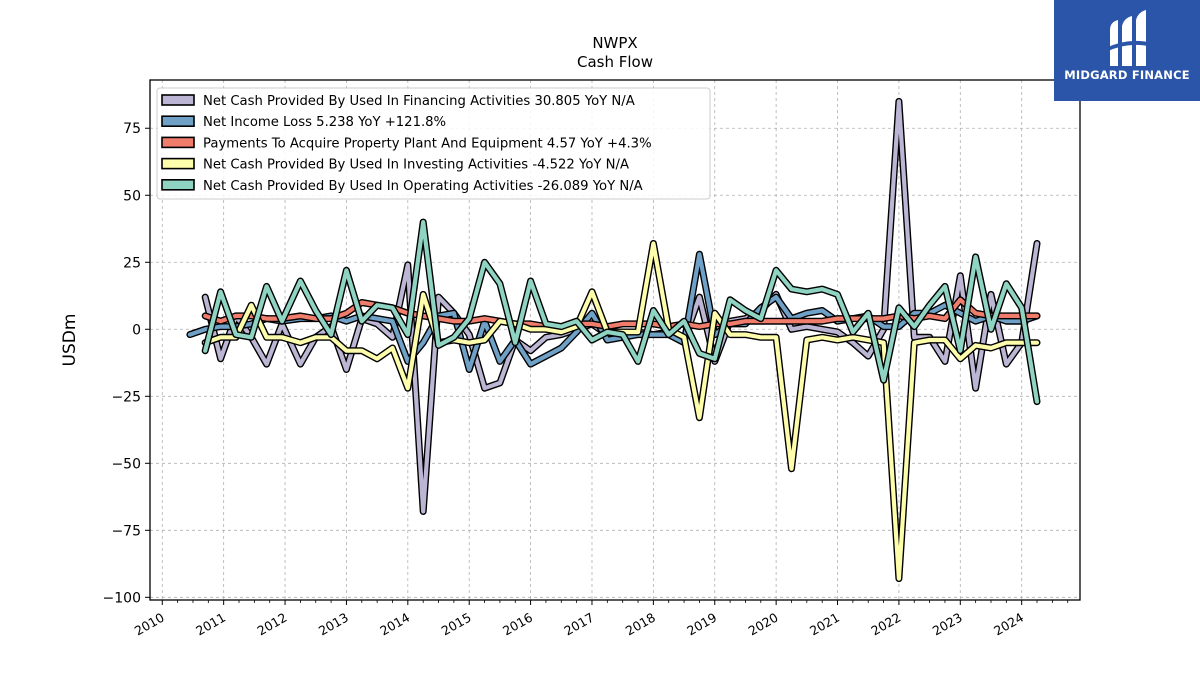  What do you see at coordinates (578, 624) in the screenshot?
I see `x-tick-label: 2017` at bounding box center [578, 624].